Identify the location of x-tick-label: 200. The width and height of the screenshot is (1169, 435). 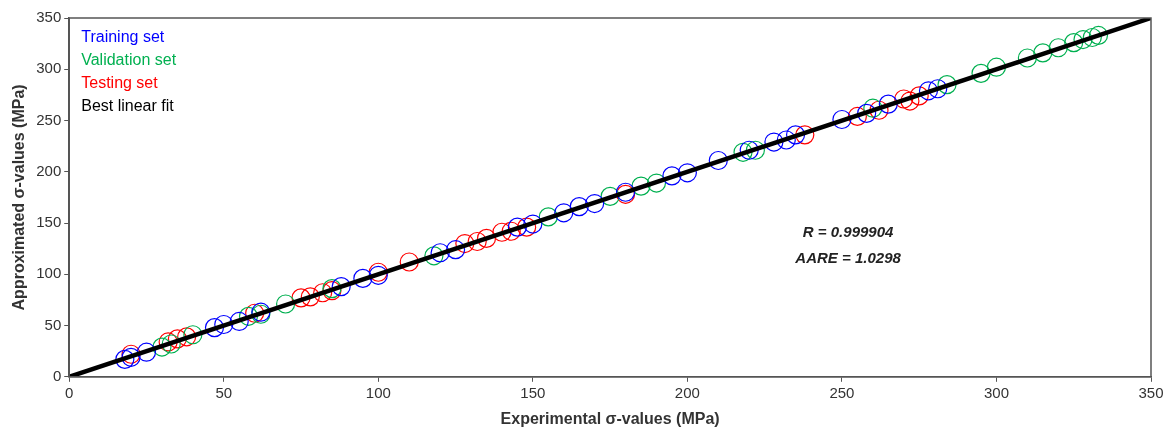
(687, 392).